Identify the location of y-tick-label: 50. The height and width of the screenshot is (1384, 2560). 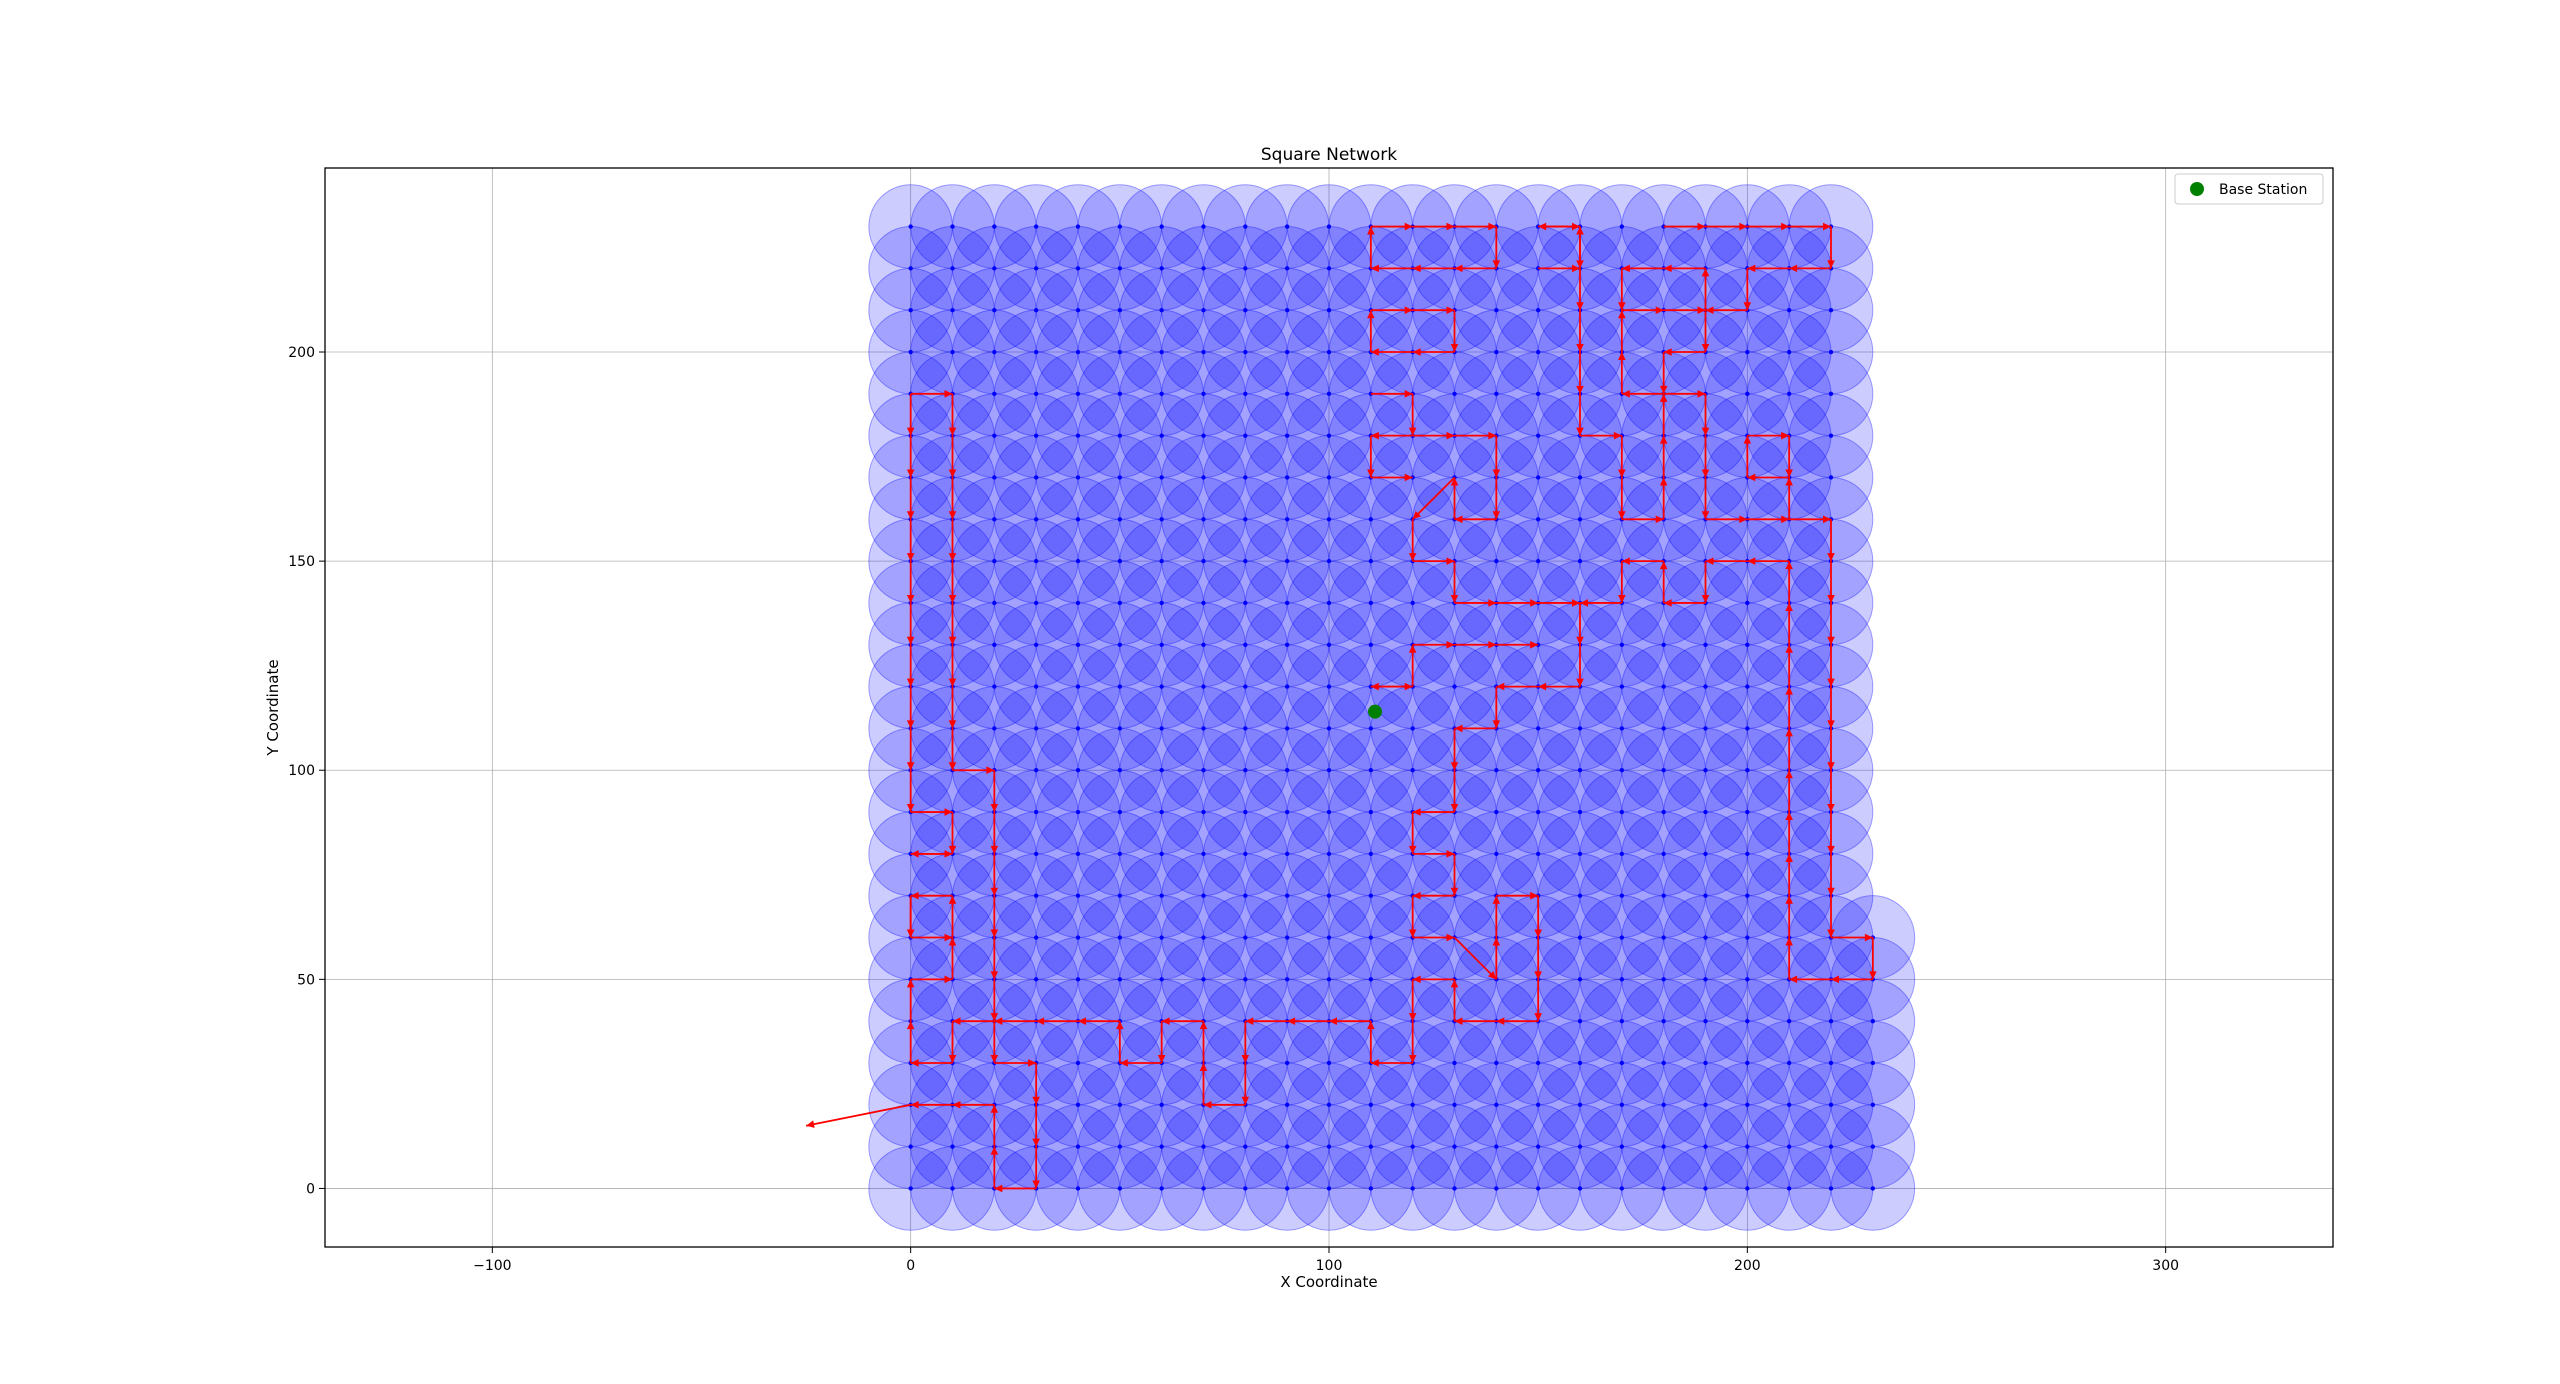
(306, 980).